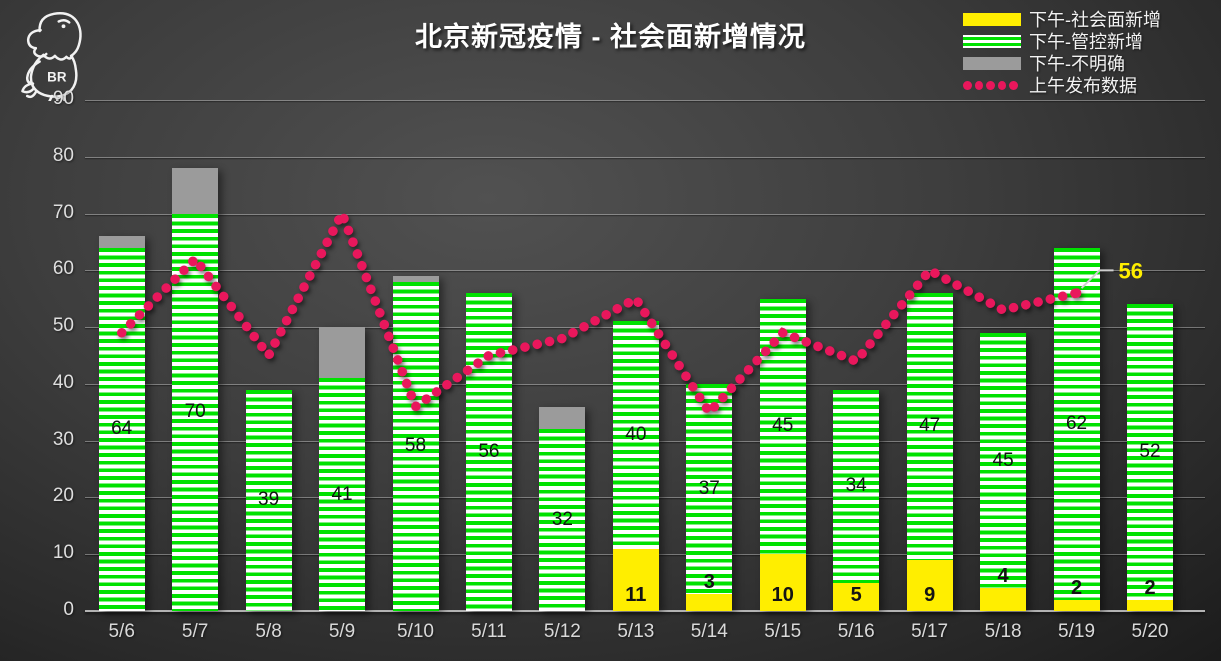 This screenshot has width=1221, height=661. I want to click on bar-group: 70, so click(195, 389).